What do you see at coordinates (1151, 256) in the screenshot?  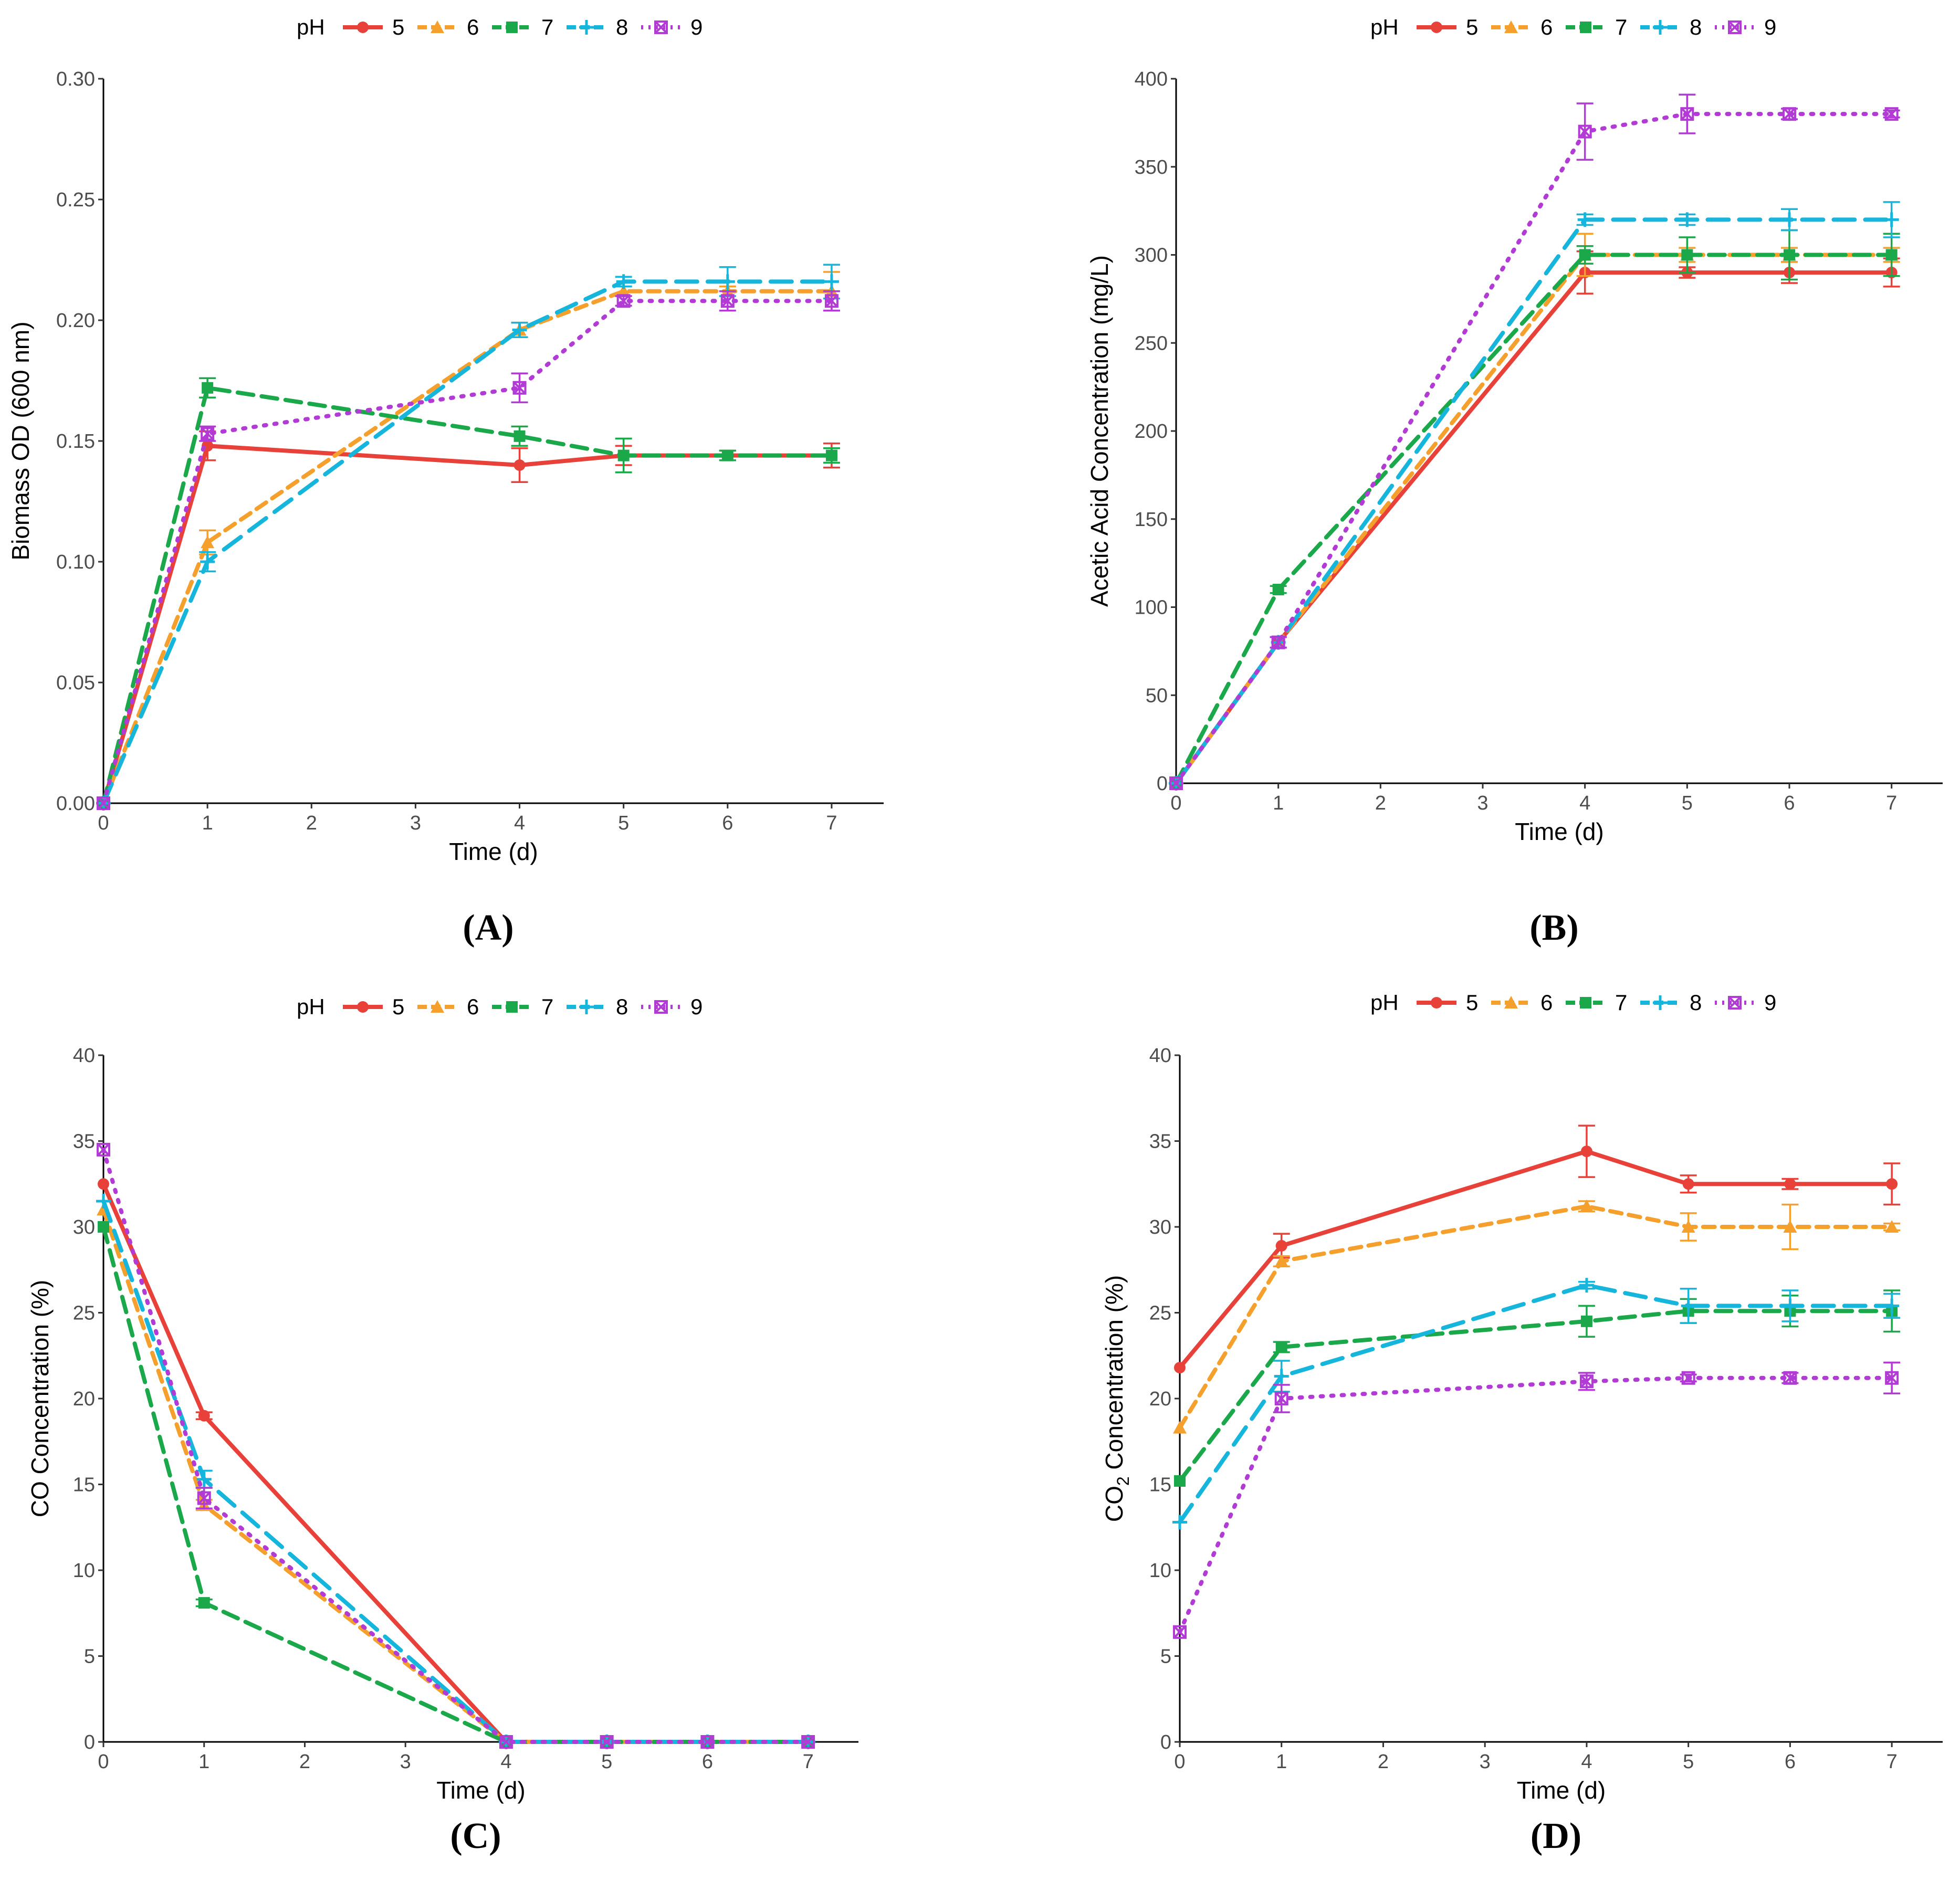 I see `y-tick-label: 300` at bounding box center [1151, 256].